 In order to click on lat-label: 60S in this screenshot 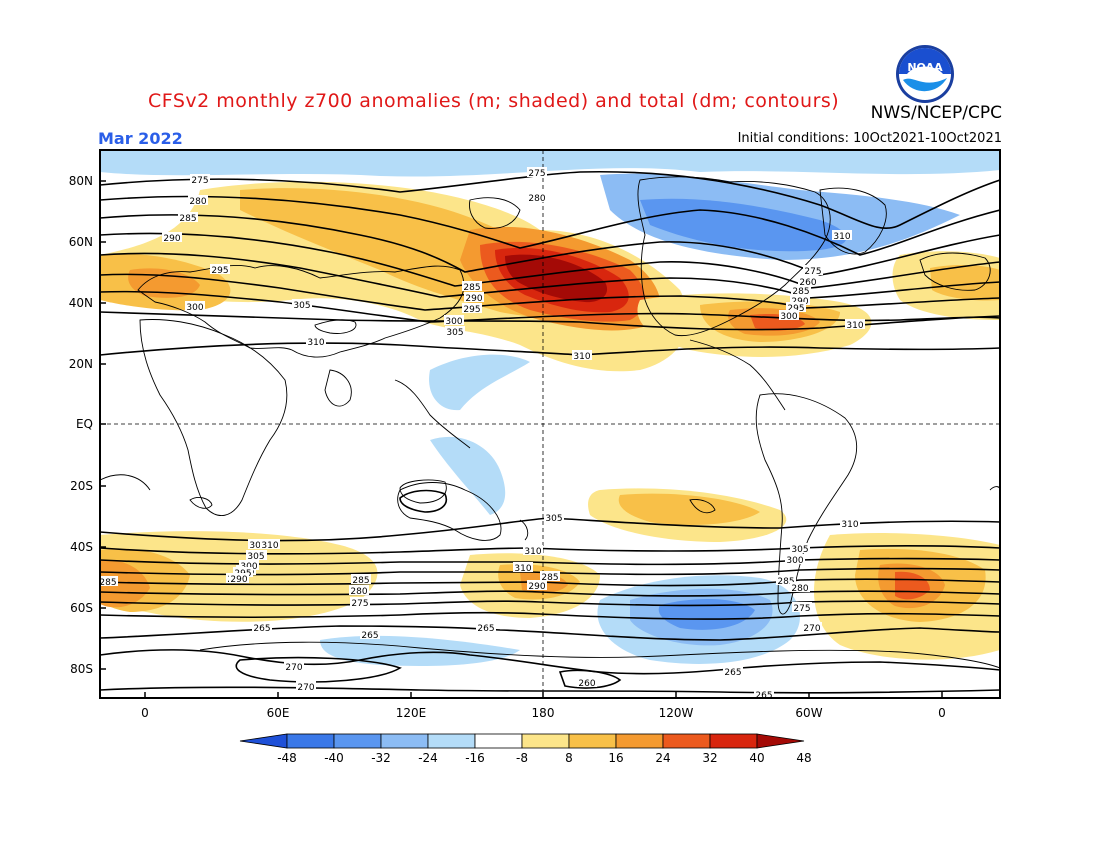, I will do `click(81, 608)`.